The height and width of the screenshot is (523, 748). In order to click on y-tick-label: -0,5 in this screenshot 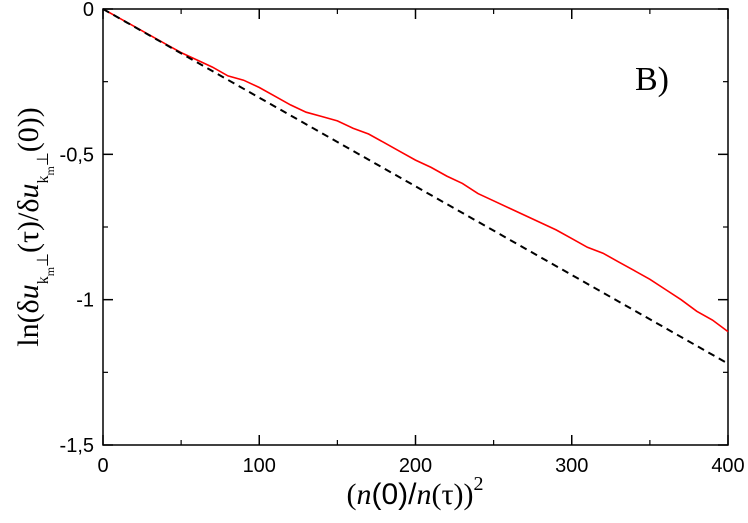, I will do `click(77, 155)`.